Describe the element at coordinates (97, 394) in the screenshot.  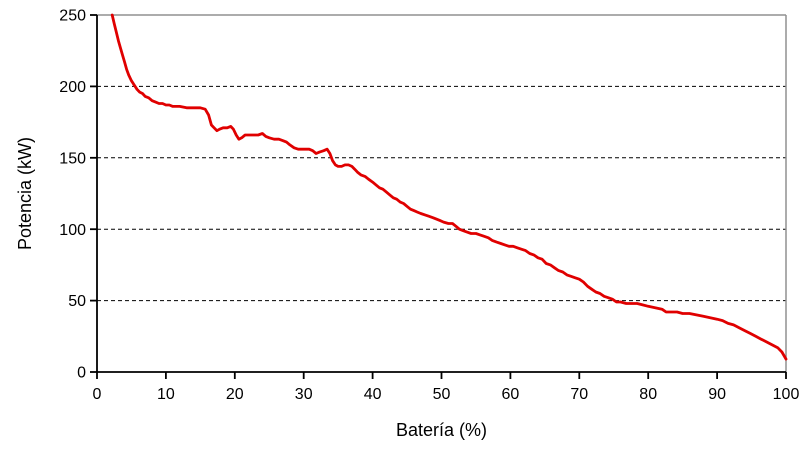
I see `x-tick-label: 0` at that location.